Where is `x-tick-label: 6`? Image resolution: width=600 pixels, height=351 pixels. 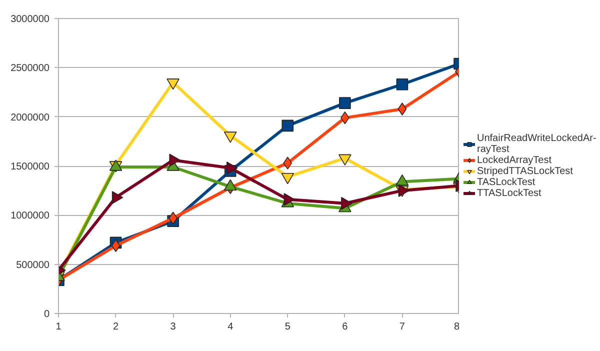 x-tick-label: 6 is located at coordinates (345, 327).